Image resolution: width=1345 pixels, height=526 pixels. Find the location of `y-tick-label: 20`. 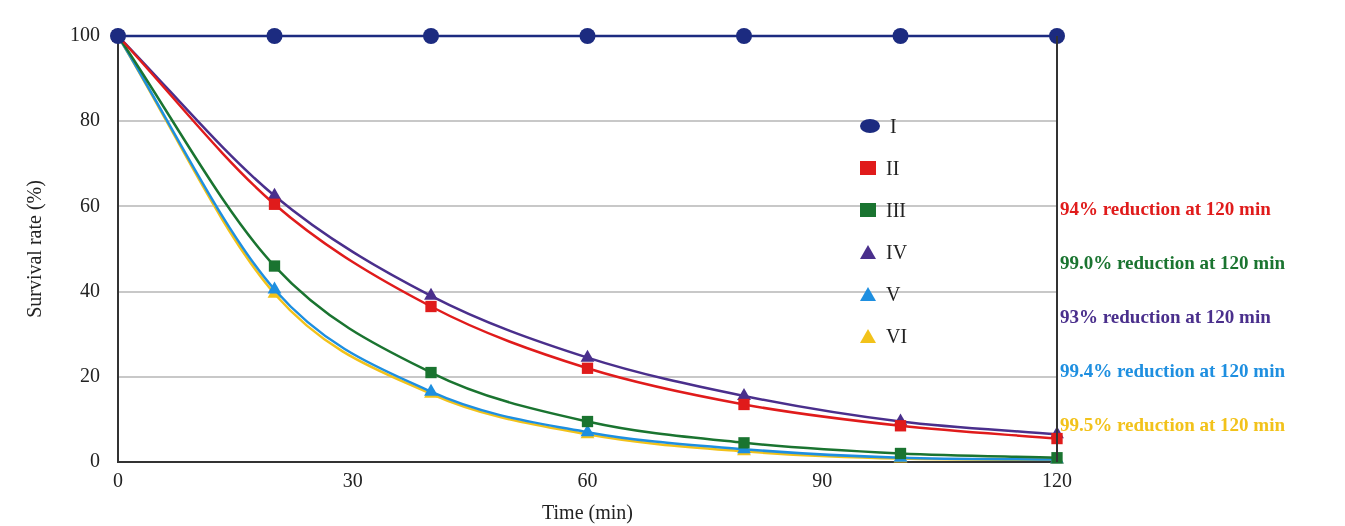

y-tick-label: 20 is located at coordinates (90, 375).